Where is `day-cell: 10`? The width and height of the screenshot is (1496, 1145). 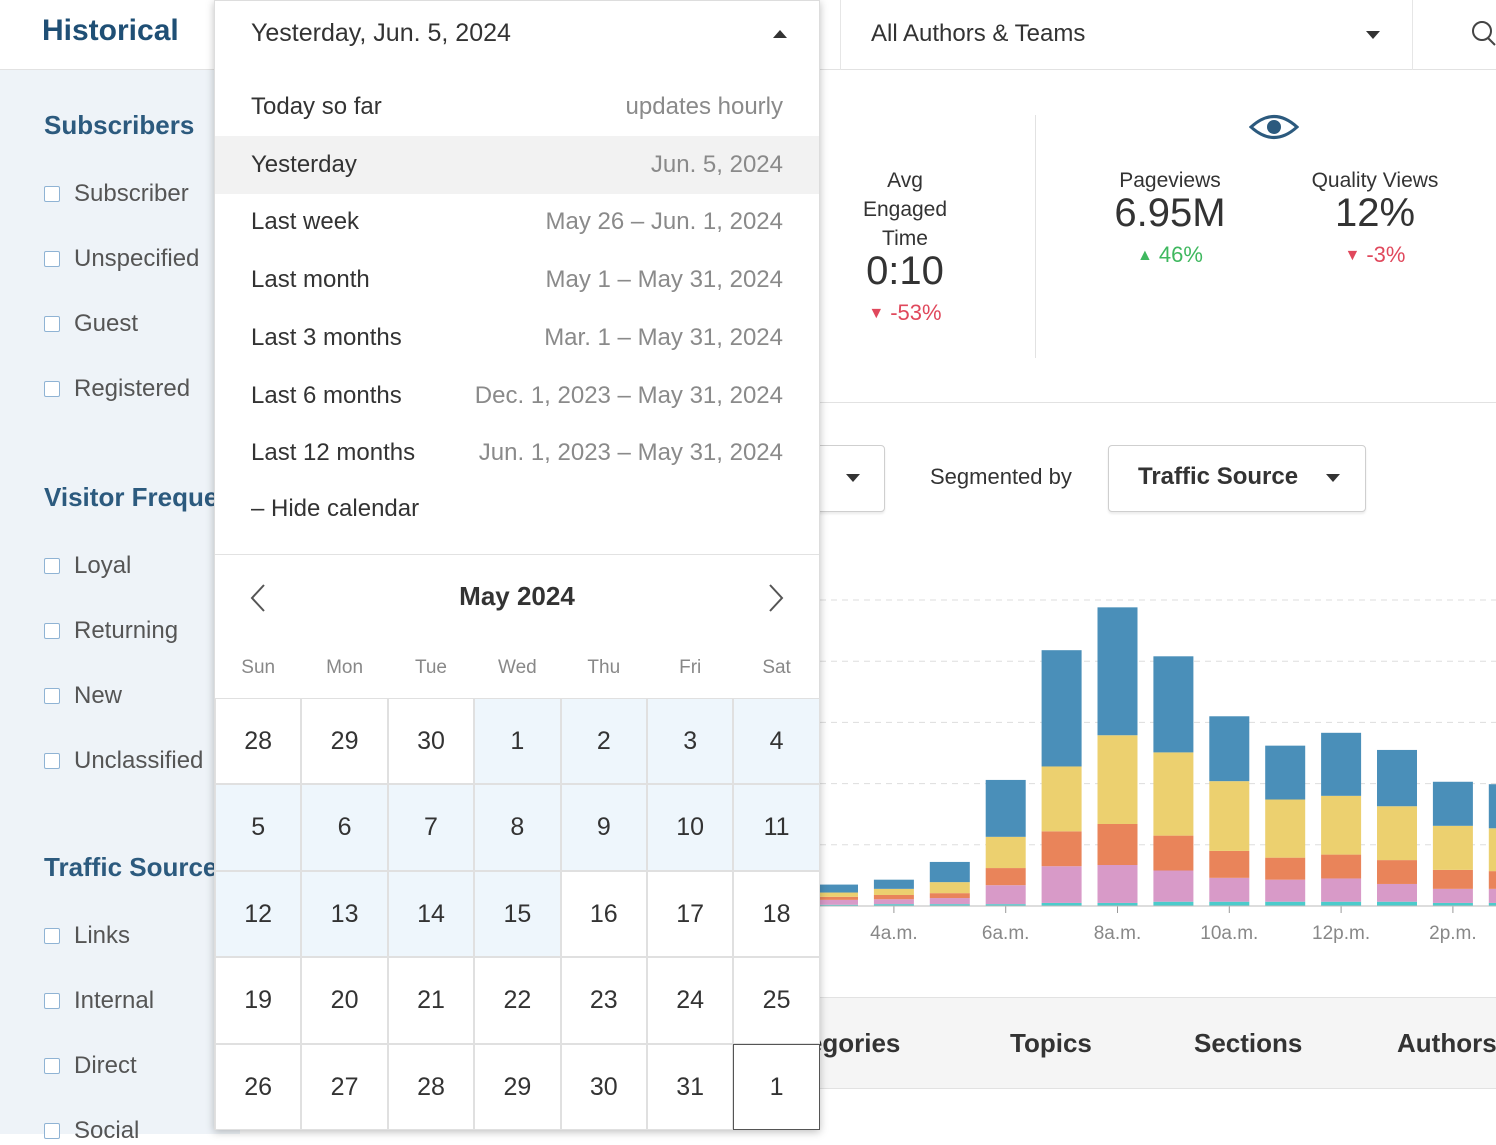 day-cell: 10 is located at coordinates (690, 827).